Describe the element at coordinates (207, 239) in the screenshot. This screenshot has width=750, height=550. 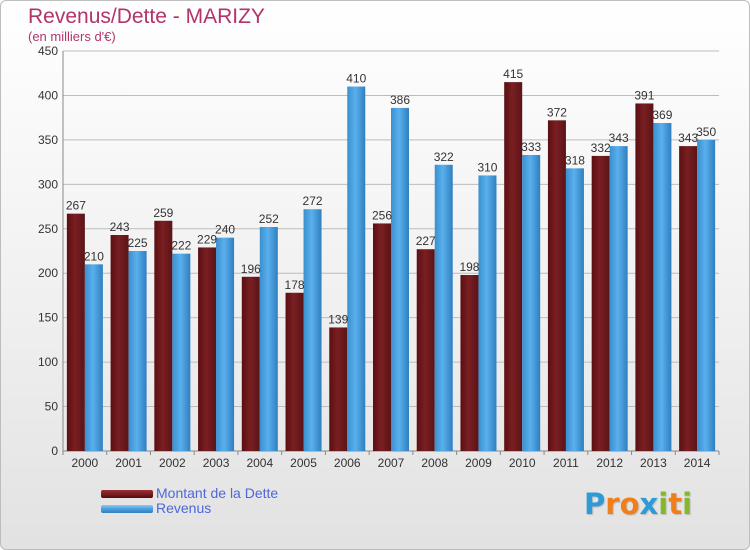
I see `value-label-dette: 229` at that location.